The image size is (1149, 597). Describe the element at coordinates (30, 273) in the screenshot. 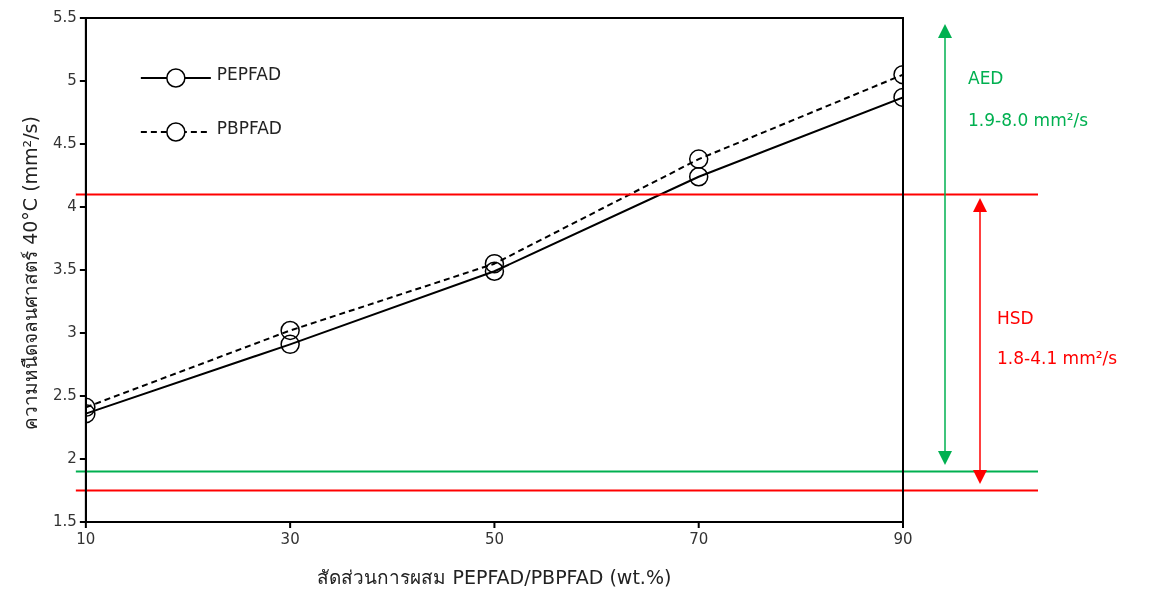

I see `y-axis-title: ความหนืดจลนศาสตร์ 40°C (mm²/s)` at that location.